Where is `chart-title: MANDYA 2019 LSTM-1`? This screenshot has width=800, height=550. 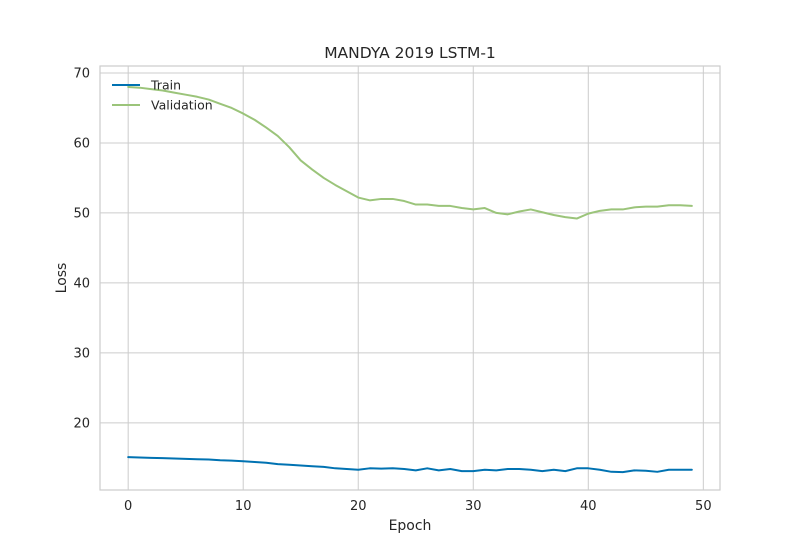
chart-title: MANDYA 2019 LSTM-1 is located at coordinates (410, 53).